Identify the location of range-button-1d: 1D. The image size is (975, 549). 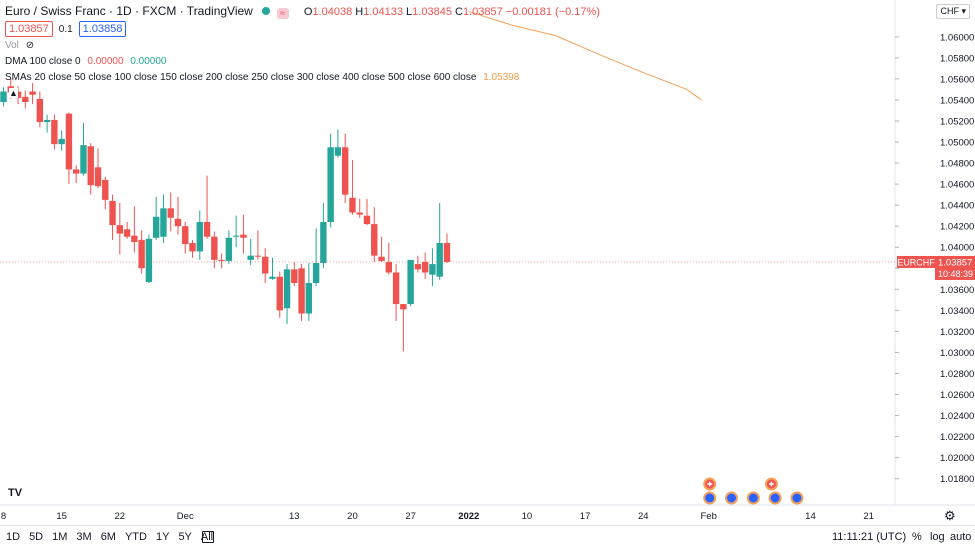
(13, 537).